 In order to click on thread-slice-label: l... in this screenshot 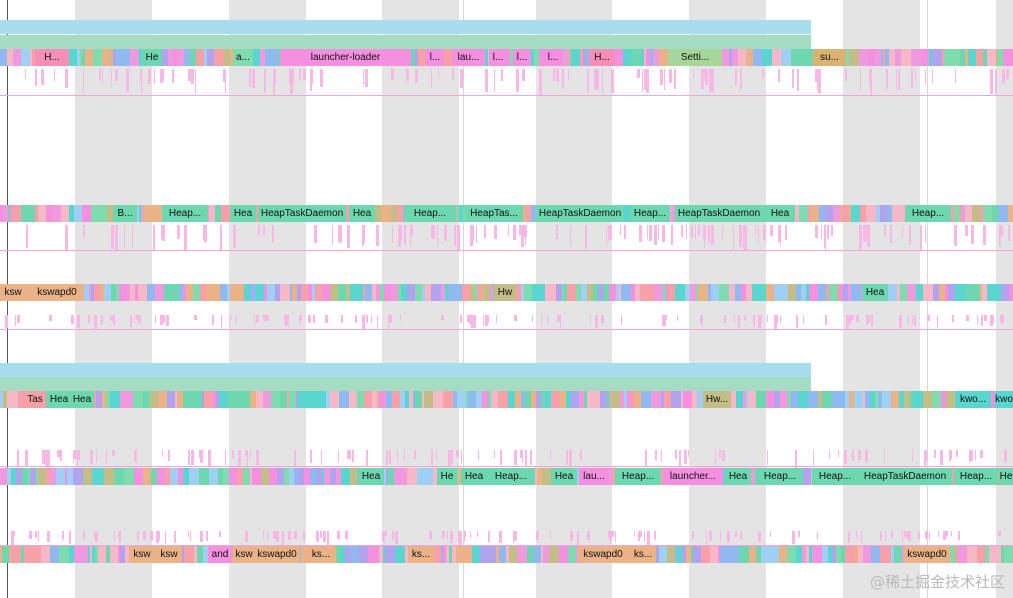, I will do `click(435, 57)`.